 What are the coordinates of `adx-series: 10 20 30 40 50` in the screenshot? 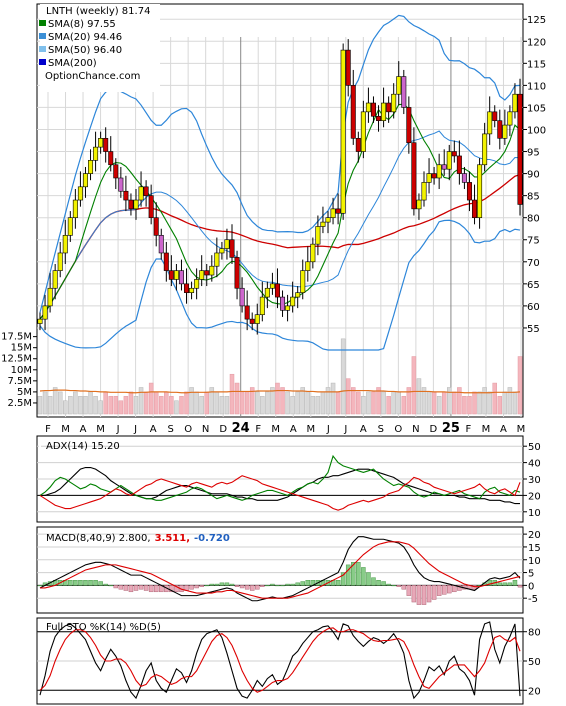 It's located at (289, 480).